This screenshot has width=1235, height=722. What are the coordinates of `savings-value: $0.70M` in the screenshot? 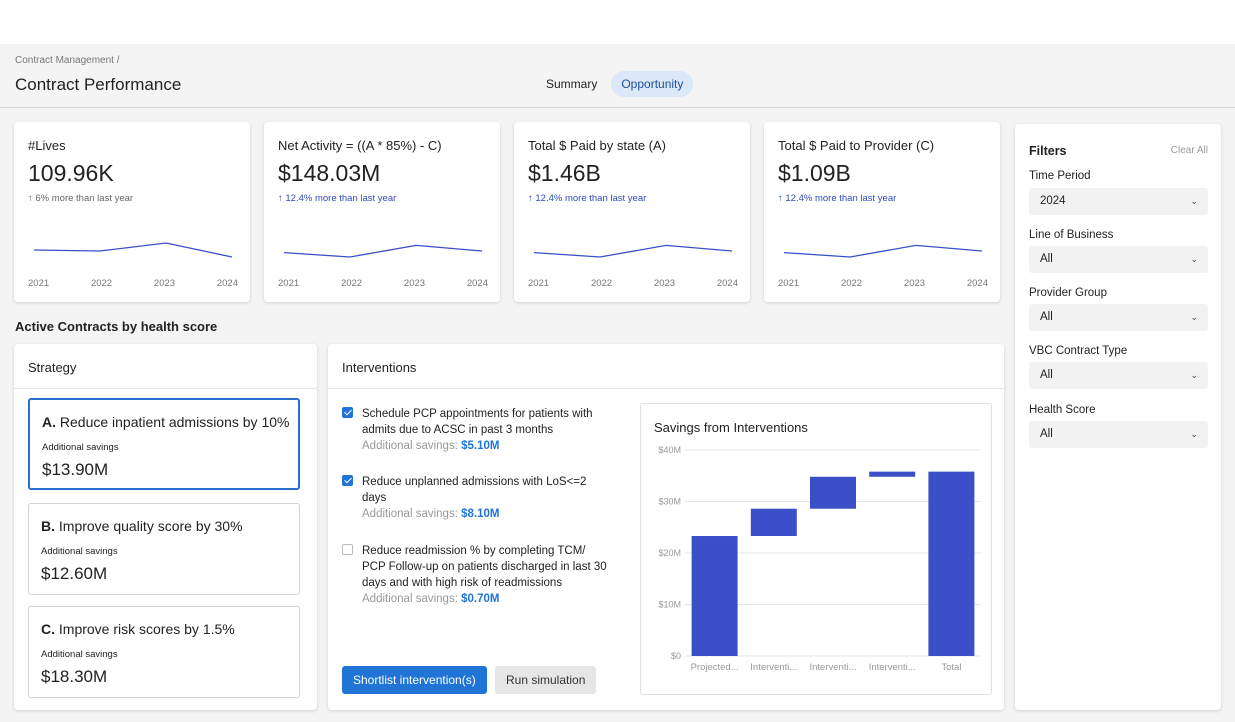 It's located at (480, 599).